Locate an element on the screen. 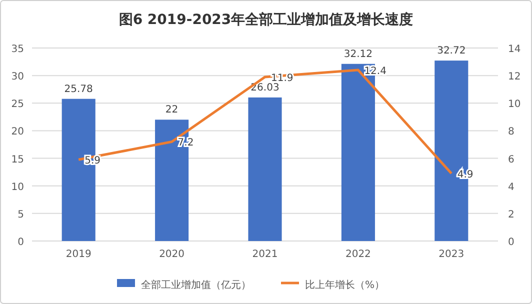 Image resolution: width=532 pixels, height=304 pixels. y2-tick-label: 12 is located at coordinates (514, 77).